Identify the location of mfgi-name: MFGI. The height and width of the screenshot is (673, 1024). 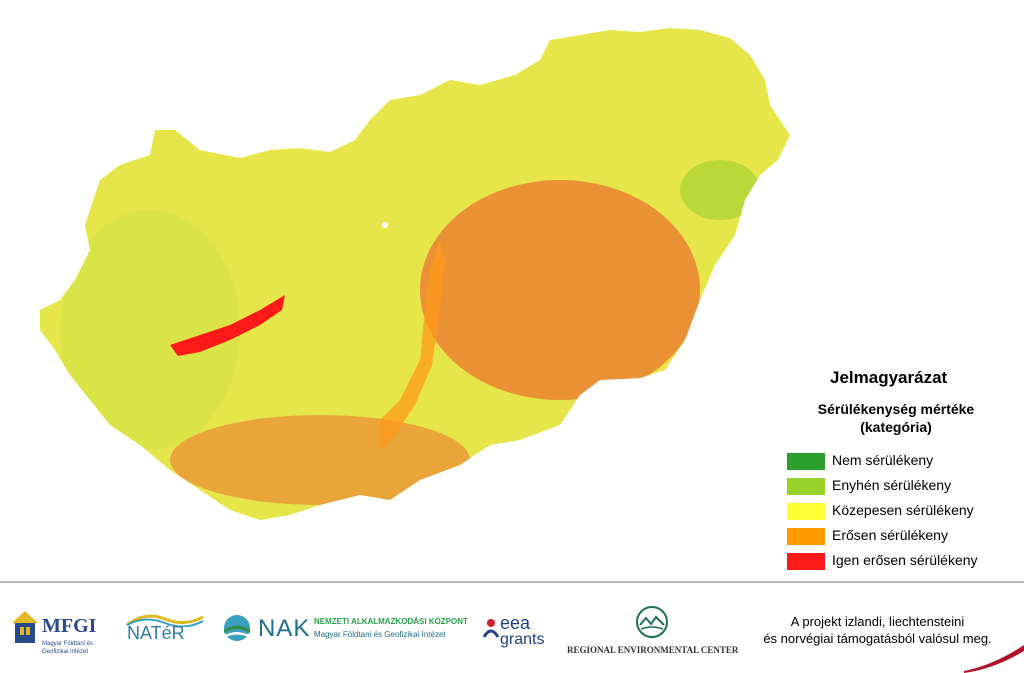
(69, 626).